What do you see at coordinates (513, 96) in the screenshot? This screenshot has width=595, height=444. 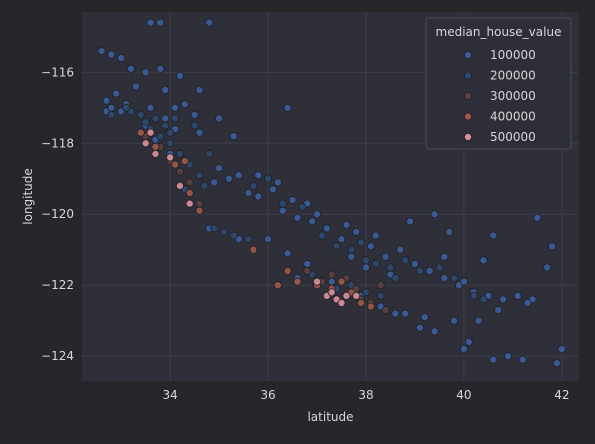 I see `legend-label: 300000` at bounding box center [513, 96].